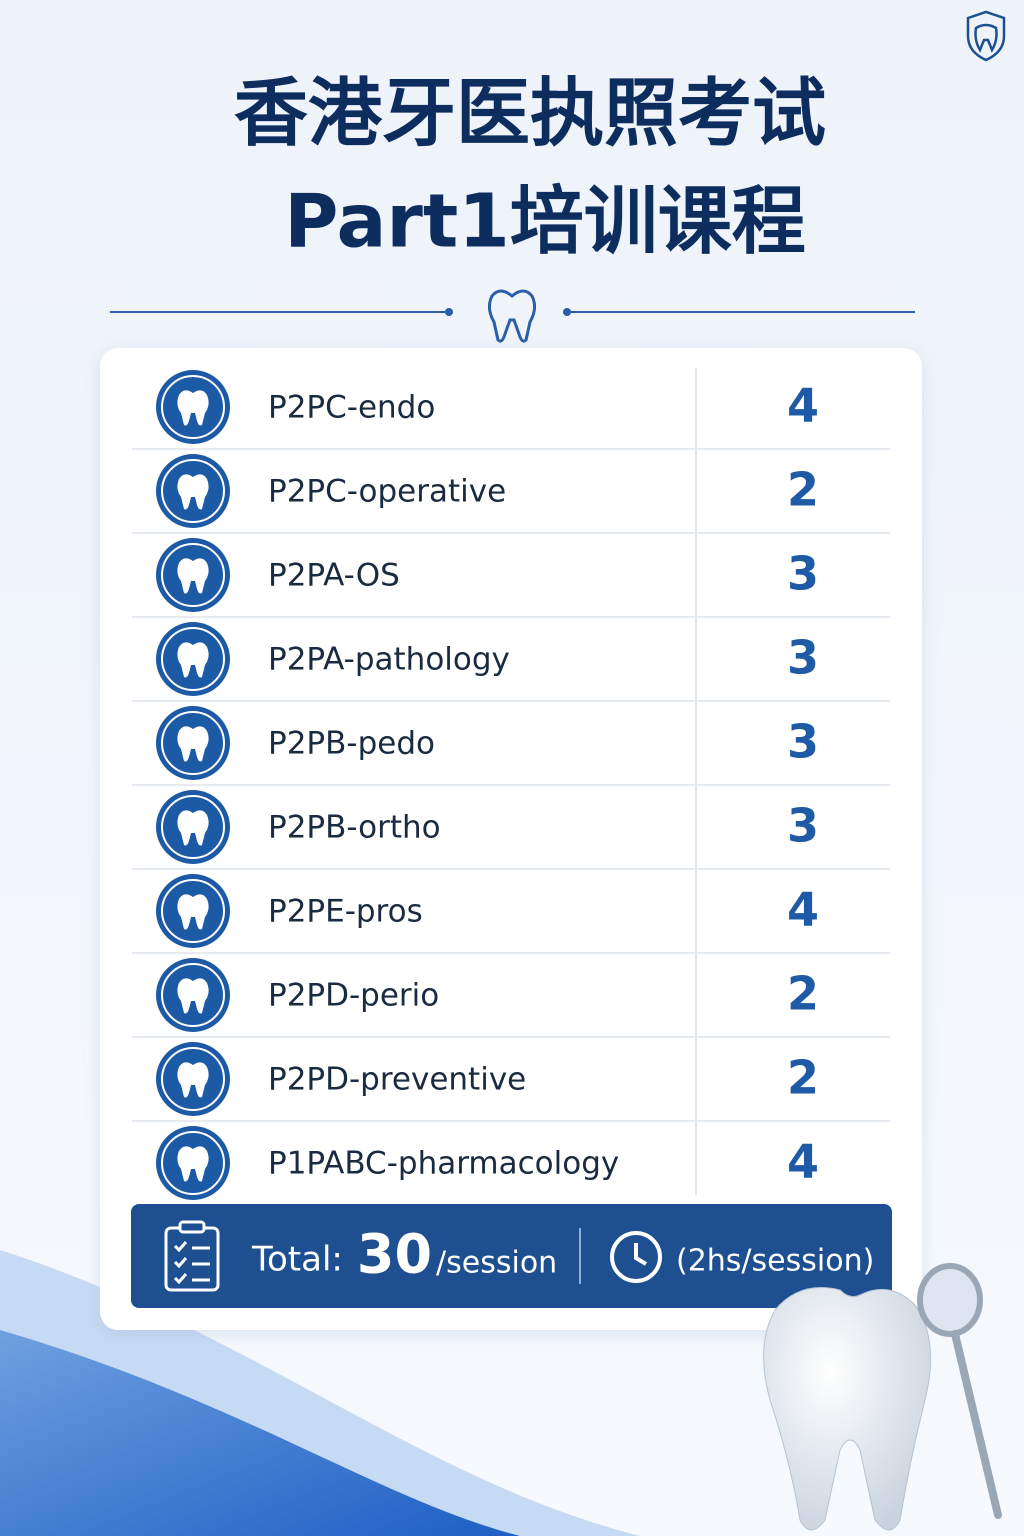 Image resolution: width=1024 pixels, height=1536 pixels. Describe the element at coordinates (353, 996) in the screenshot. I see `course-name: P2PD-perio` at that location.